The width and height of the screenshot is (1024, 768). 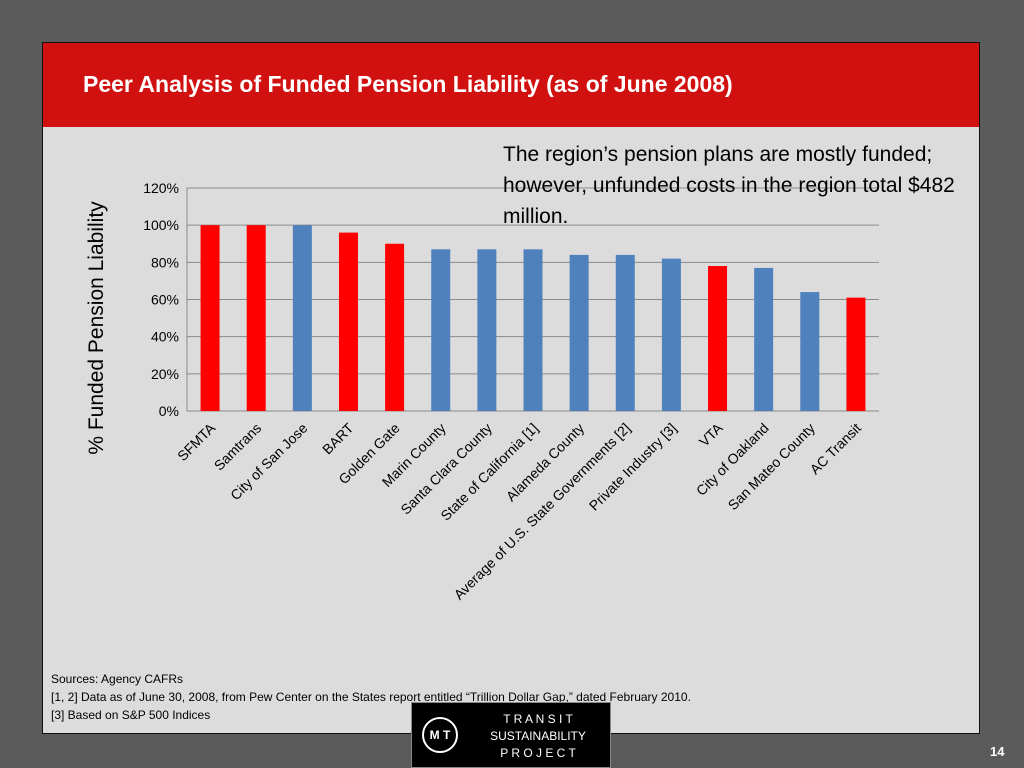 What do you see at coordinates (165, 300) in the screenshot?
I see `y-tick-label: 60%` at bounding box center [165, 300].